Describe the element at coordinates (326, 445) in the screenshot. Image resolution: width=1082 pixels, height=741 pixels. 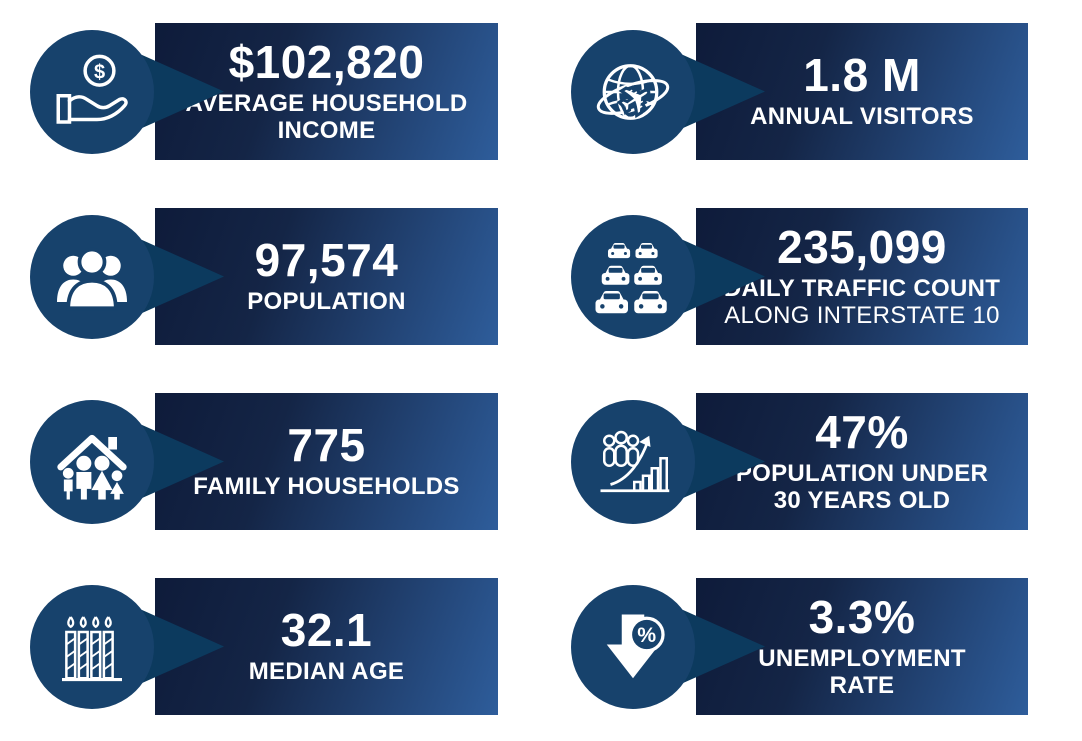
I see `stat-value: 775` at that location.